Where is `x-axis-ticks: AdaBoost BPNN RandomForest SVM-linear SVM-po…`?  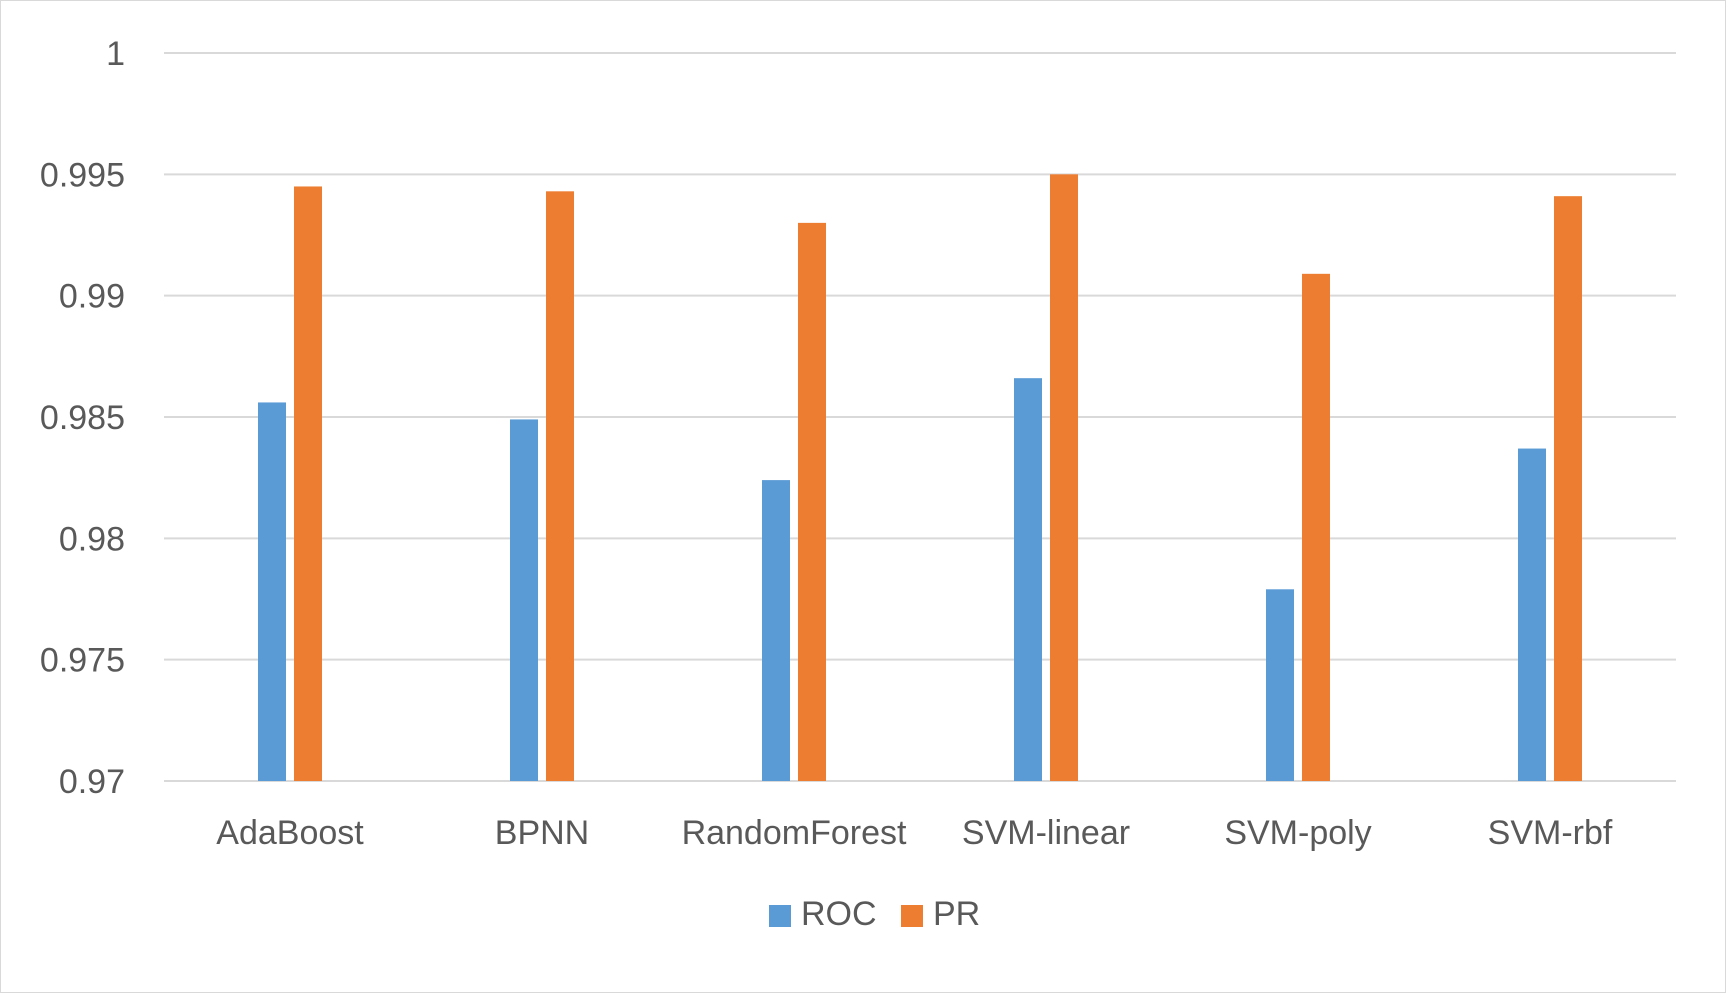
x-axis-ticks: AdaBoost BPNN RandomForest SVM-linear SVM-po… is located at coordinates (914, 833).